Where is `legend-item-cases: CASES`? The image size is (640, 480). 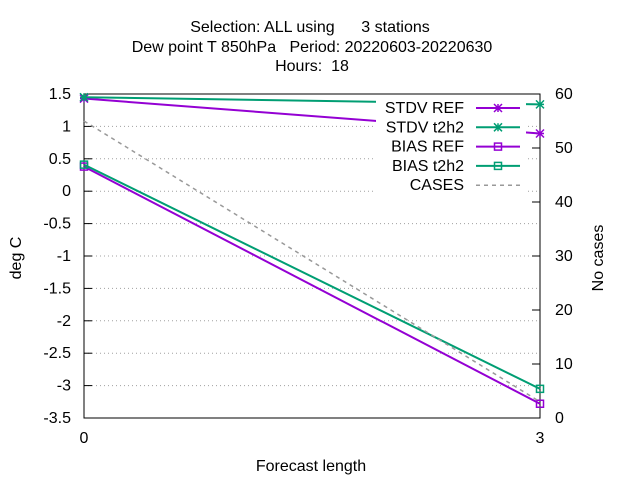
legend-item-cases: CASES is located at coordinates (451, 185).